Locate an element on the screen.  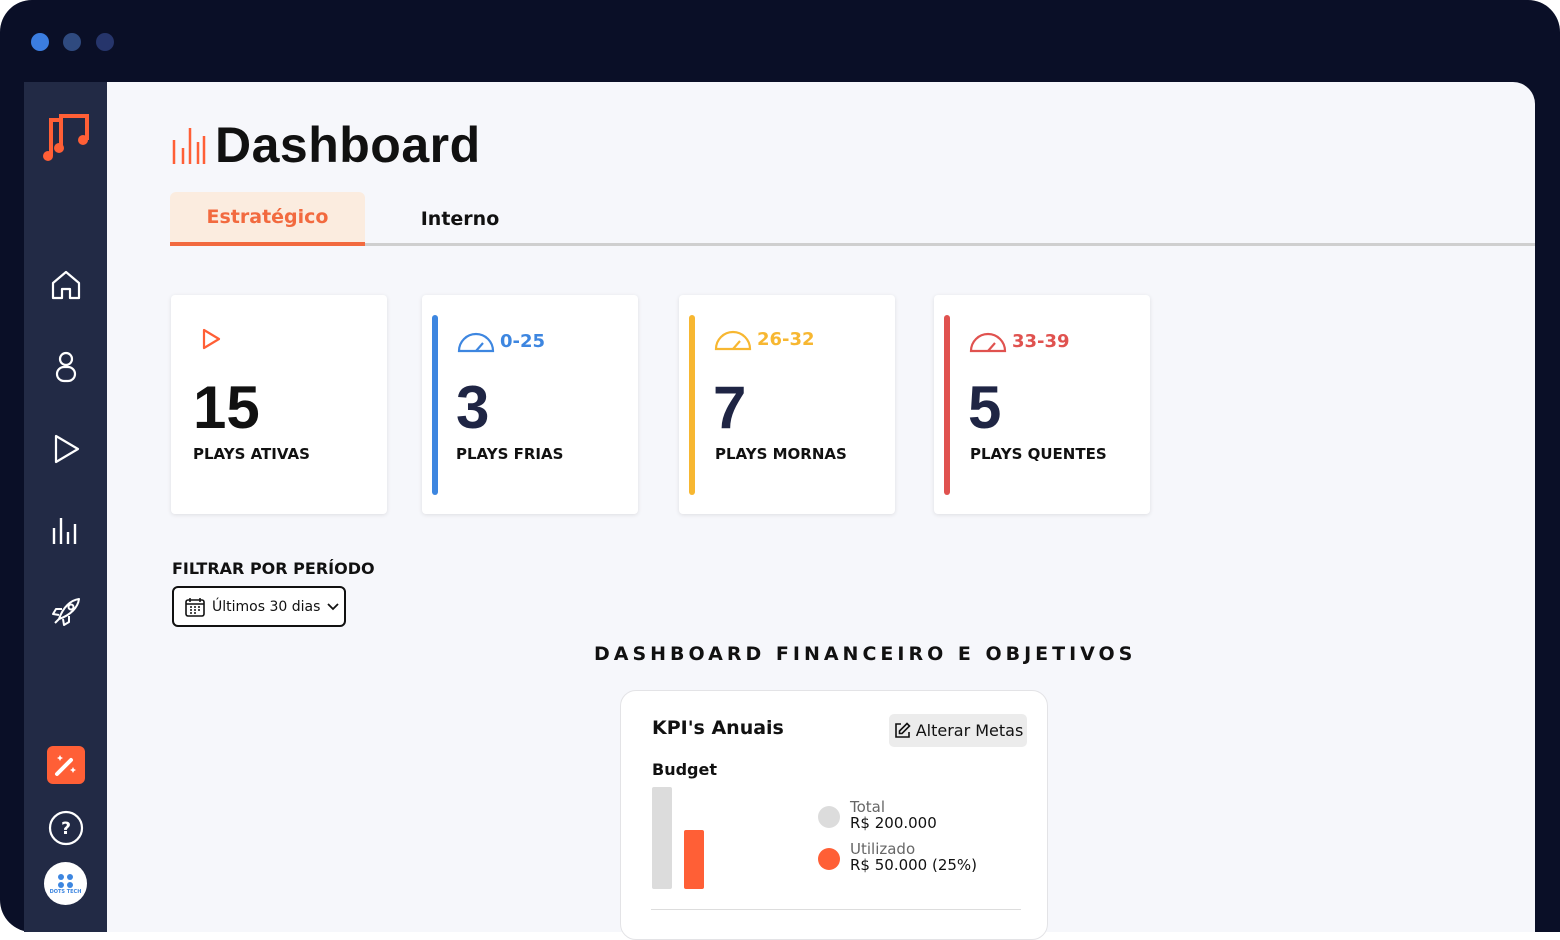
page-title: Dashboard is located at coordinates (348, 145).